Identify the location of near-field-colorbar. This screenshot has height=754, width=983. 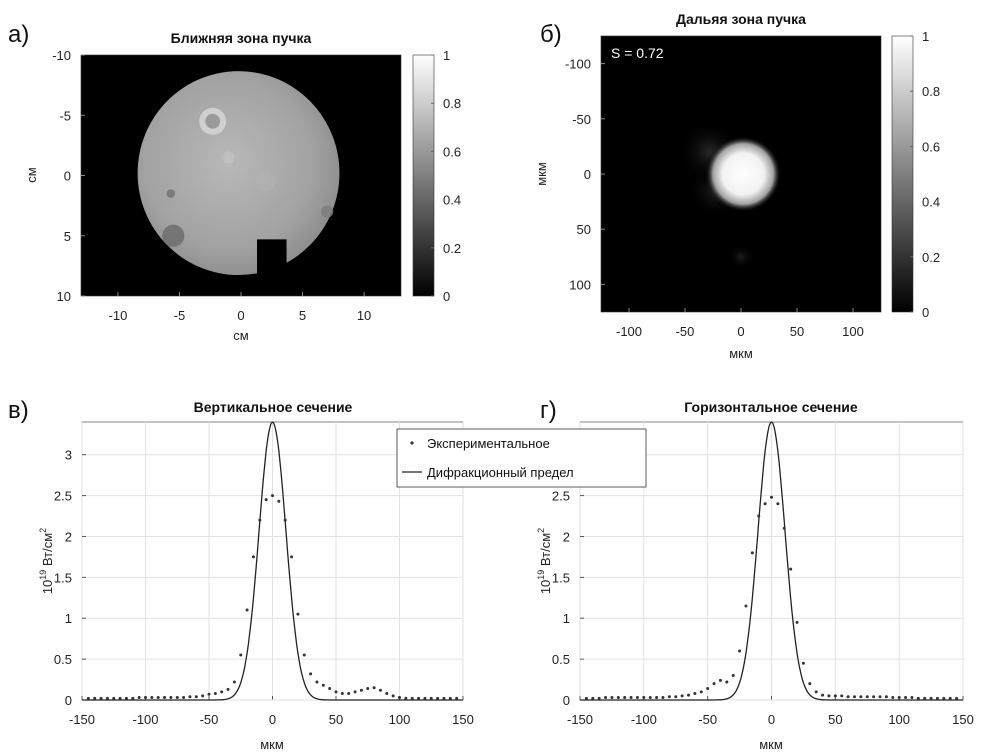
(423, 175).